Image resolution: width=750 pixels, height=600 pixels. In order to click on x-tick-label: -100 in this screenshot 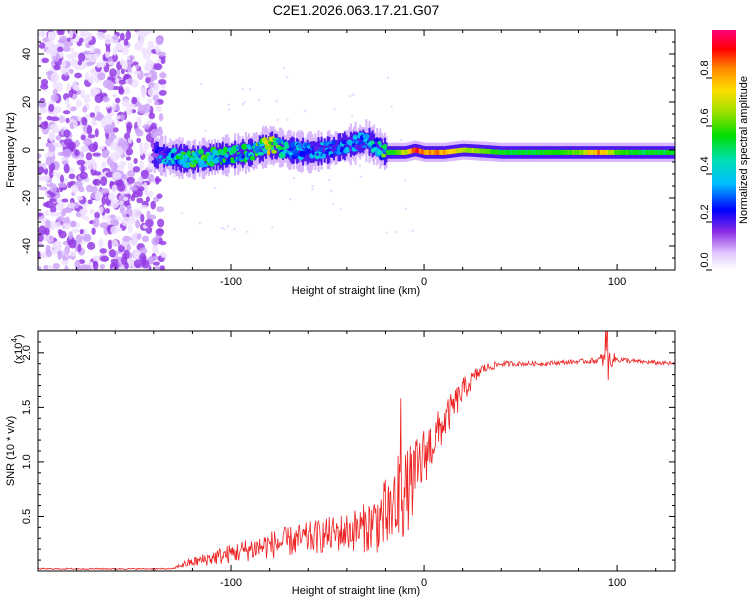, I will do `click(231, 583)`.